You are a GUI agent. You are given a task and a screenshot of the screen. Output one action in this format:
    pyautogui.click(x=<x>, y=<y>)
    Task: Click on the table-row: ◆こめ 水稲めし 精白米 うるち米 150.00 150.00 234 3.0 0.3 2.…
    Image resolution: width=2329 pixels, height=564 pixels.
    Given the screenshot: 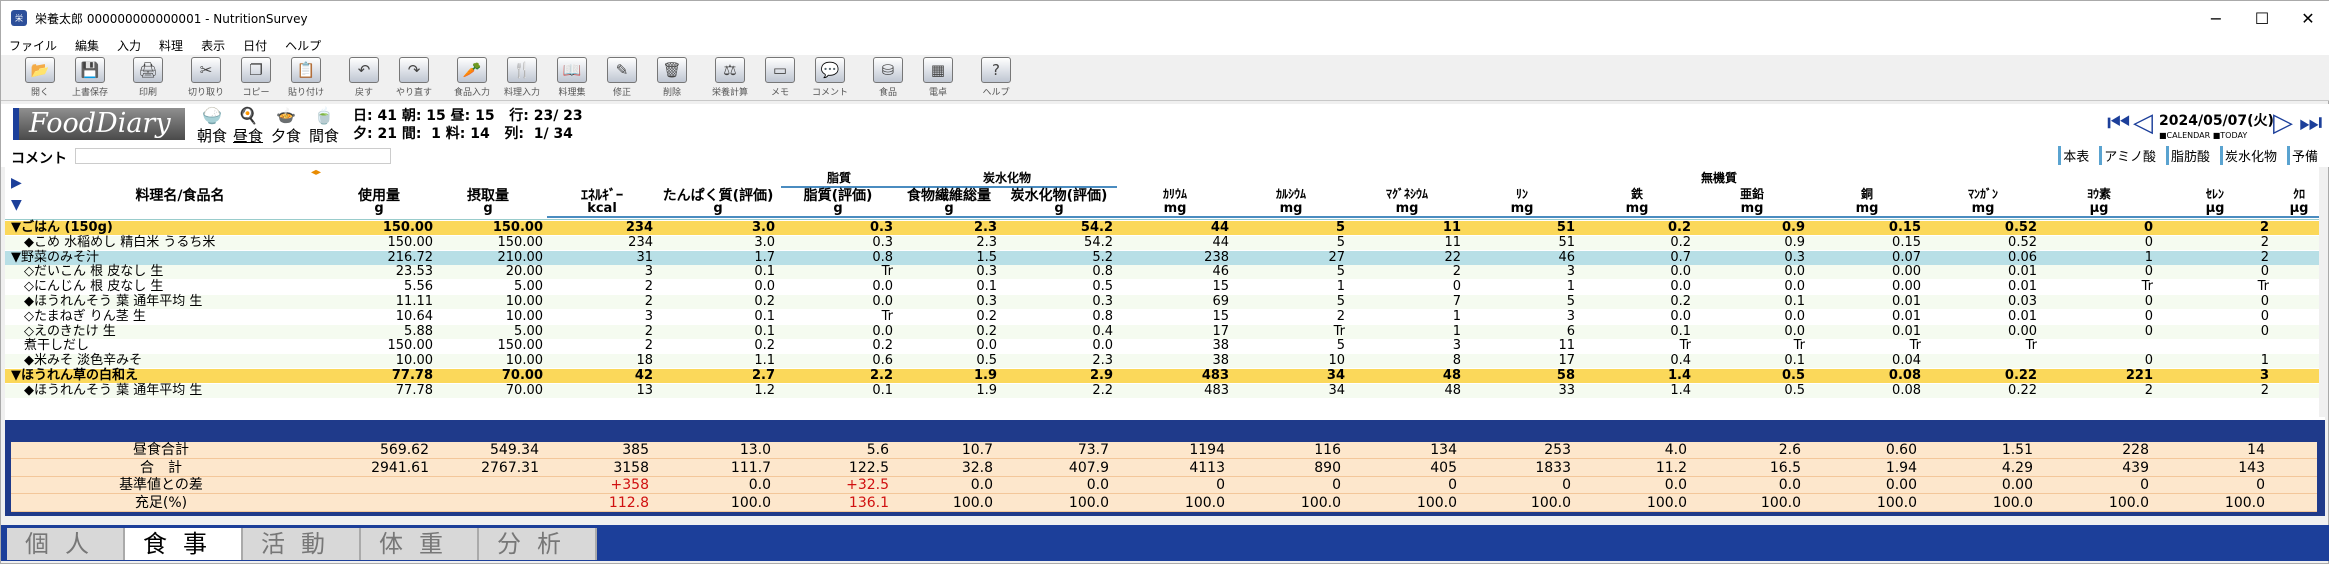 What is the action you would take?
    pyautogui.click(x=1165, y=242)
    